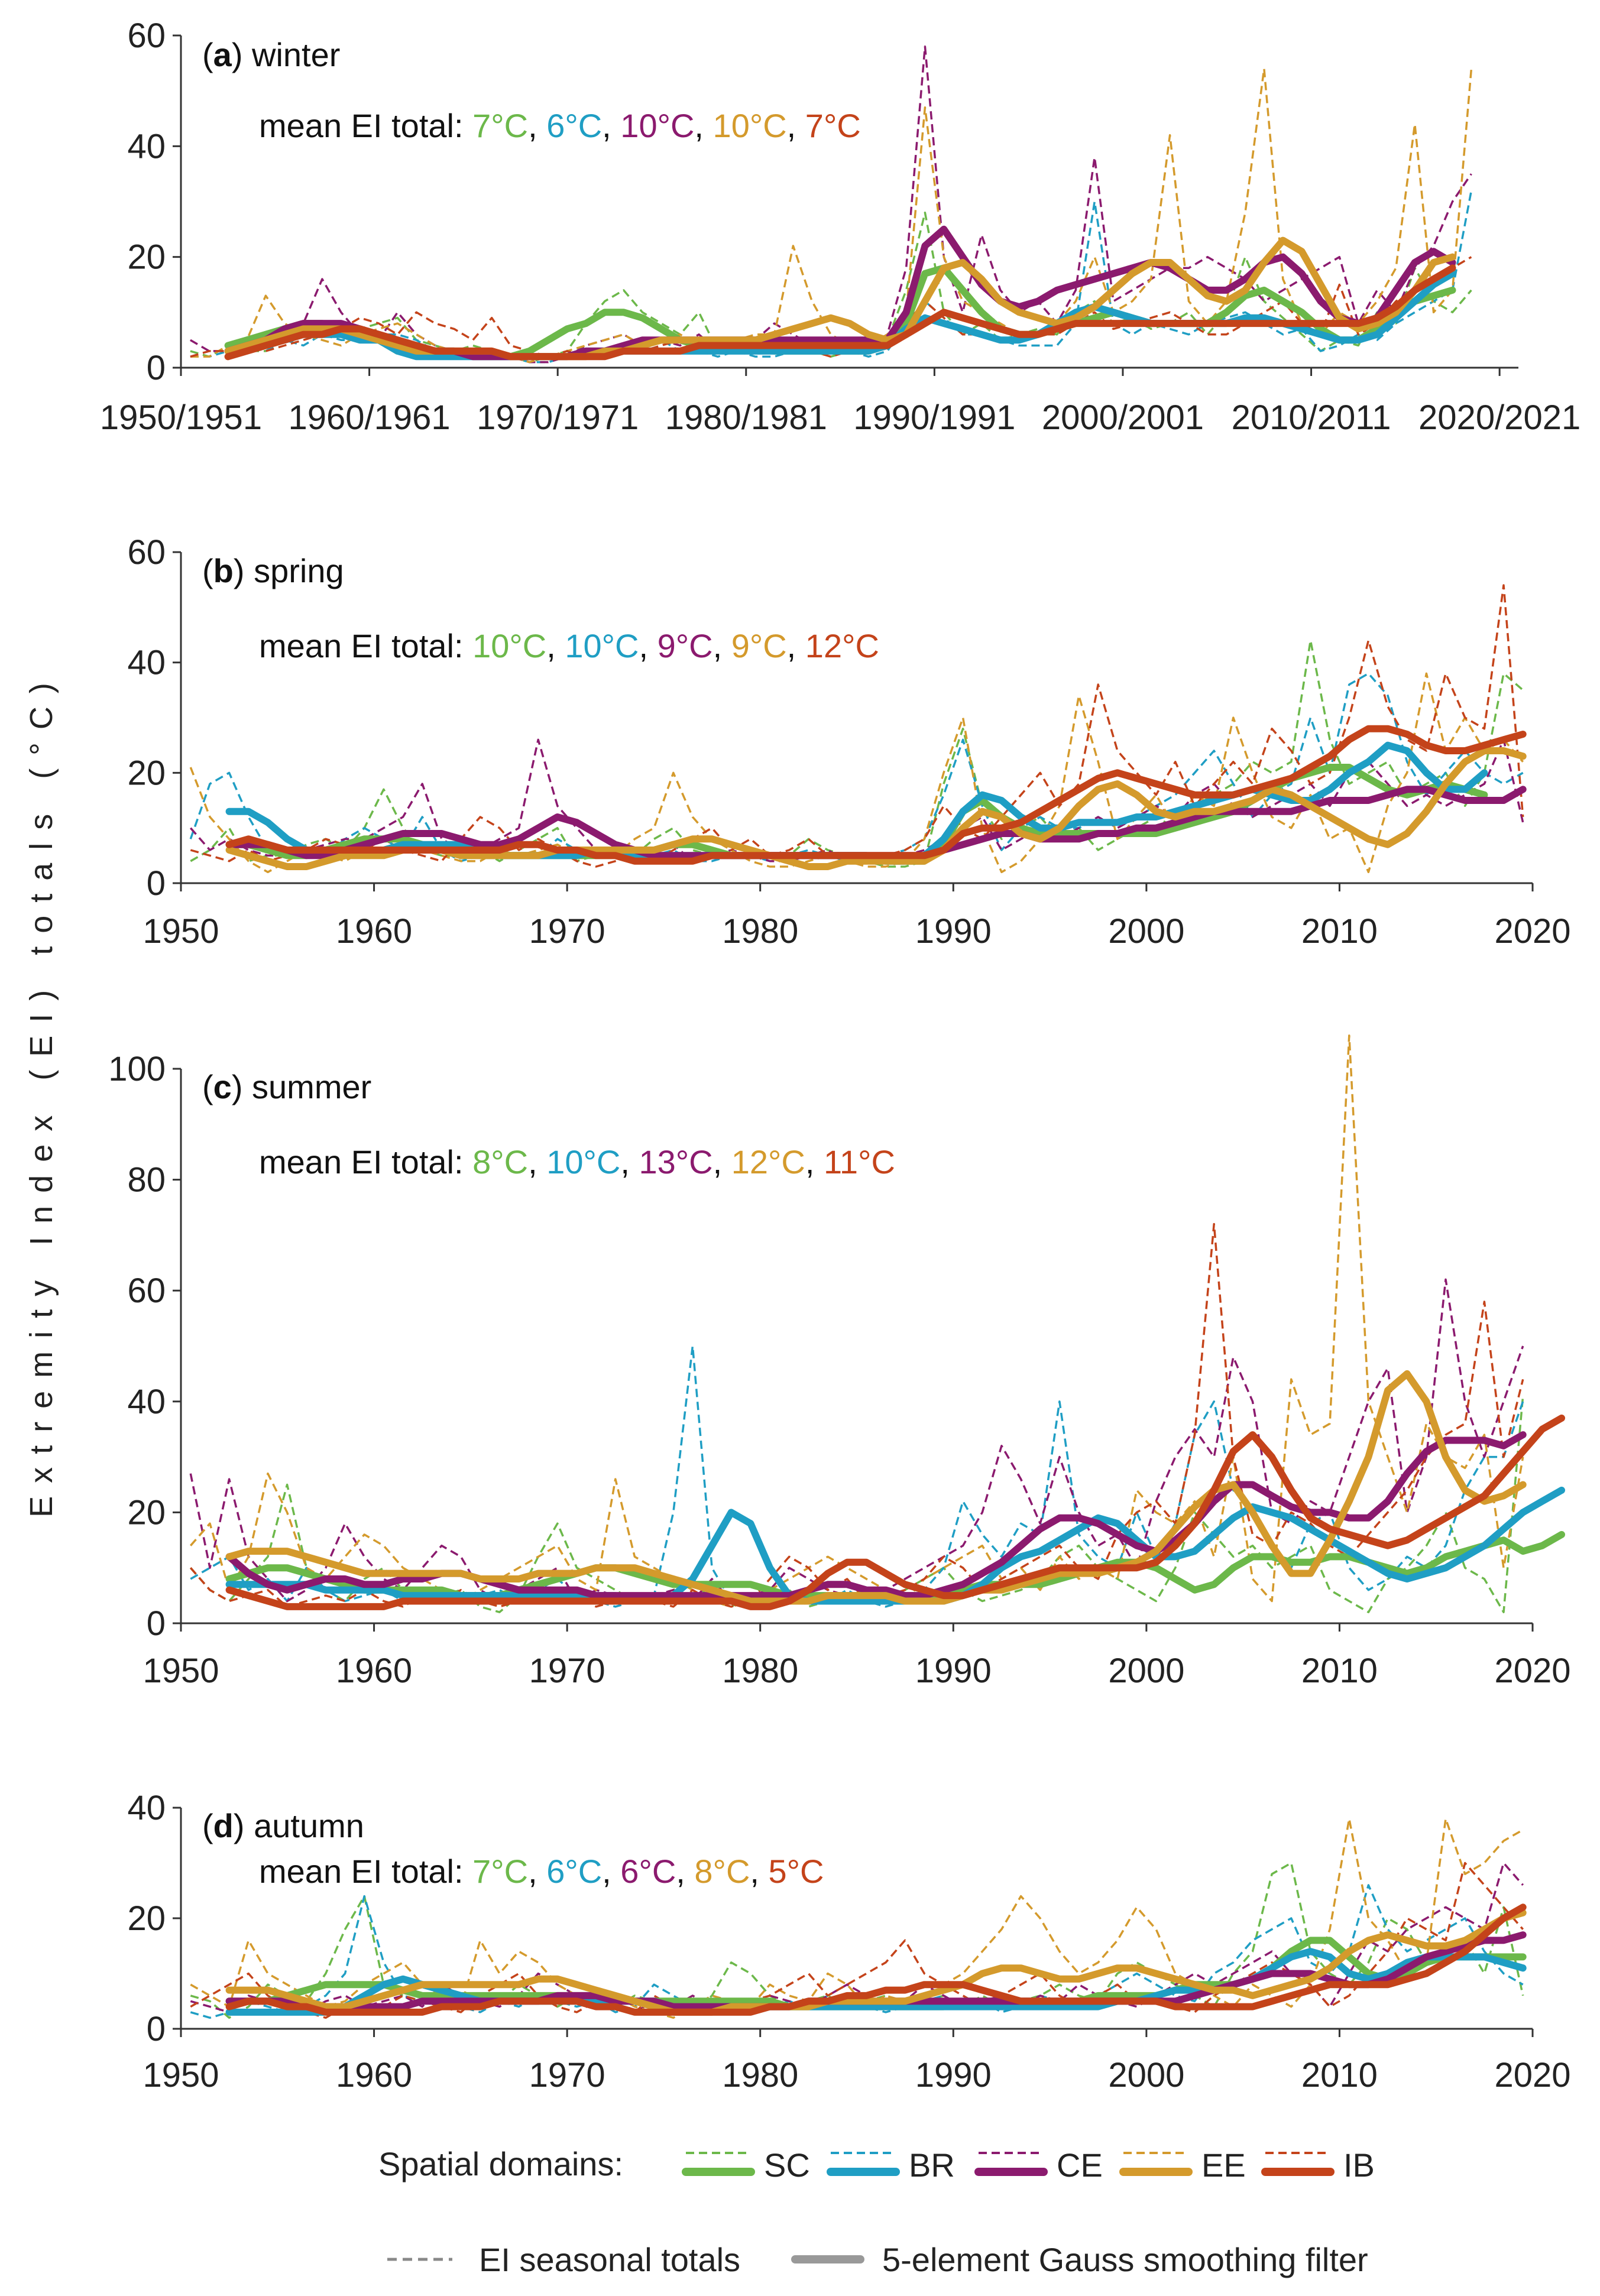 The image size is (1600, 2296). What do you see at coordinates (181, 417) in the screenshot?
I see `x-tick-label: 1950/1951` at bounding box center [181, 417].